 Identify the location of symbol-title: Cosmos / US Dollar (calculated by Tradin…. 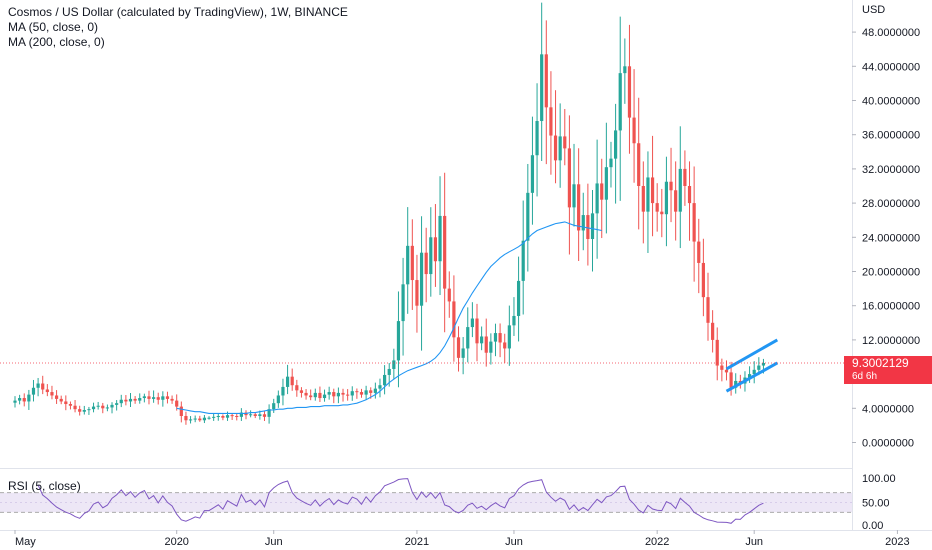
(178, 12).